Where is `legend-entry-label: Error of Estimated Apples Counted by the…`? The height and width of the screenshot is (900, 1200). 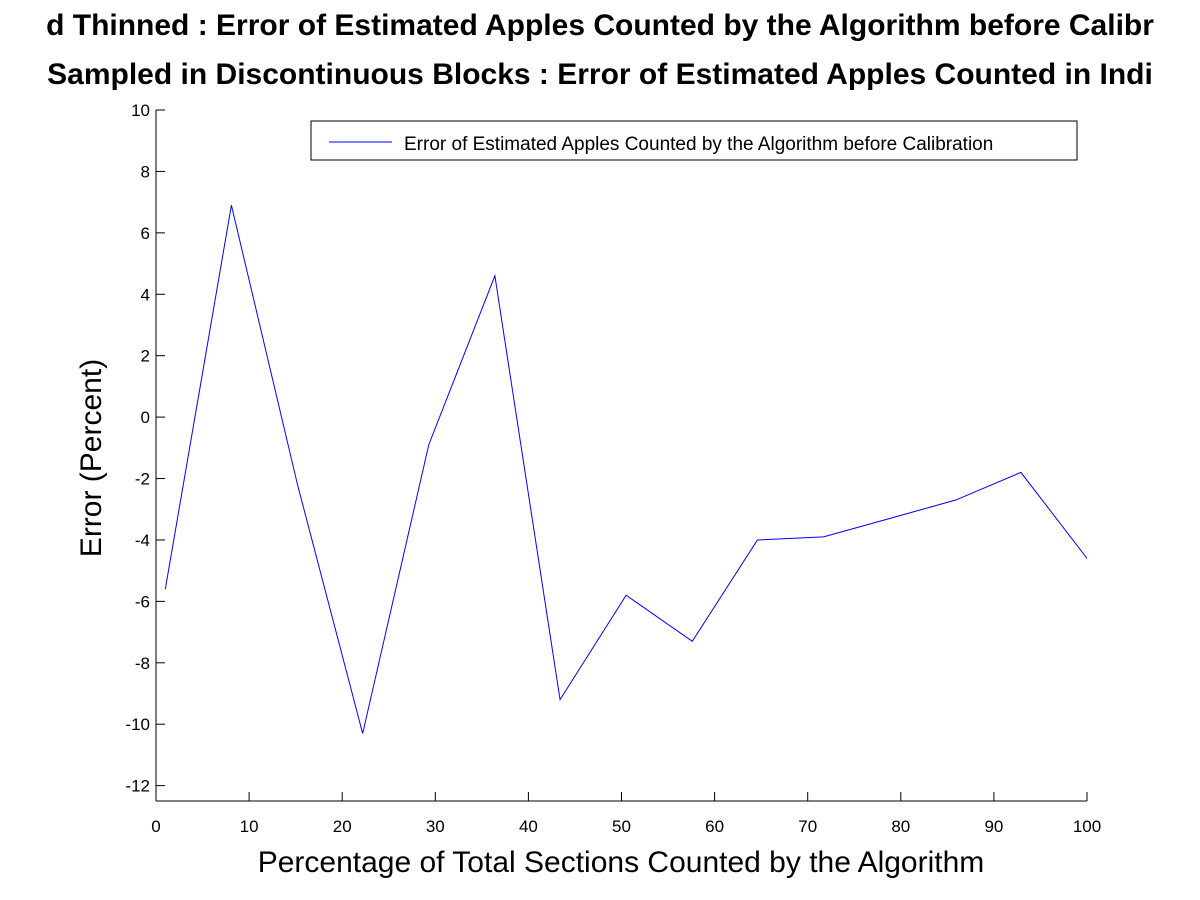 legend-entry-label: Error of Estimated Apples Counted by the… is located at coordinates (698, 144).